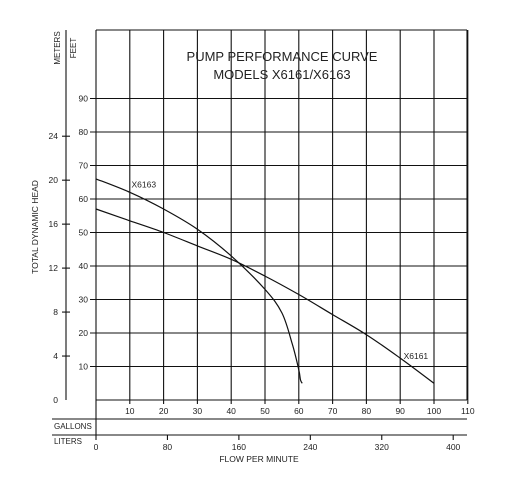 The height and width of the screenshot is (482, 525). I want to click on chart-title-line-2: MODELS X6161/X6163, so click(281, 74).